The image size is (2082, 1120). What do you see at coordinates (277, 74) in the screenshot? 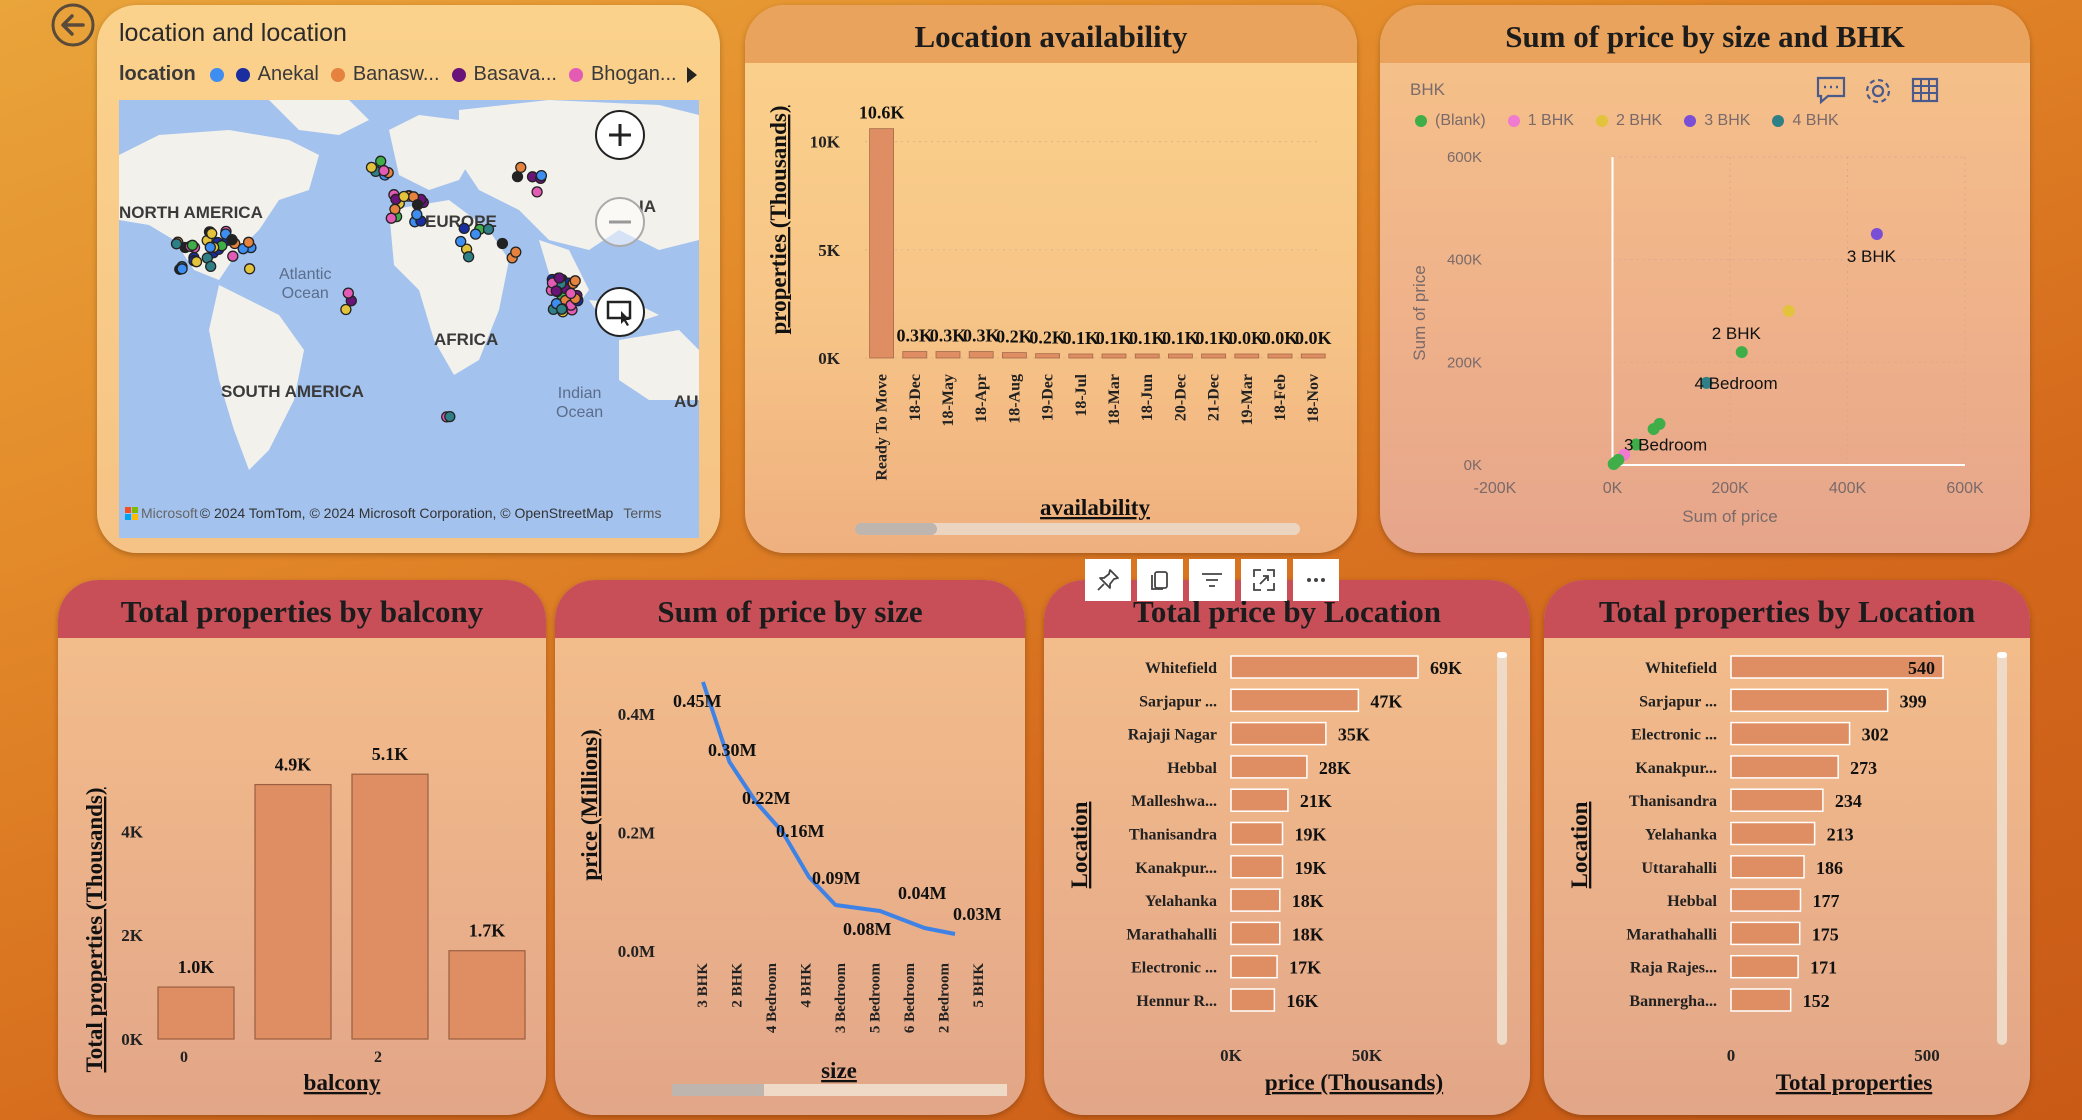
I see `legend-item: Anekal` at bounding box center [277, 74].